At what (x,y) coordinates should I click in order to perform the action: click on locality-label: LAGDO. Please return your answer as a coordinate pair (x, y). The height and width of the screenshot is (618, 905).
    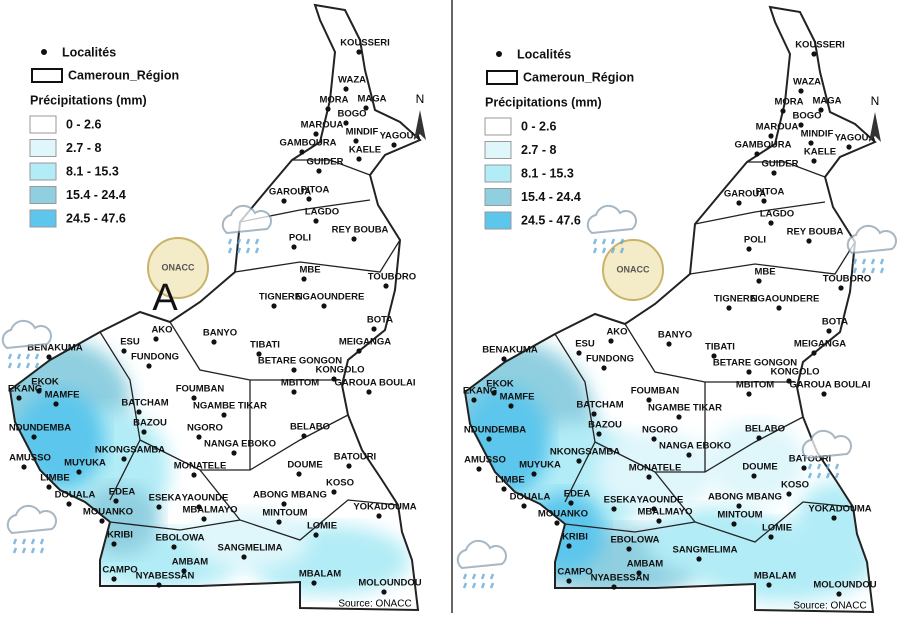
    Looking at the image, I should click on (322, 212).